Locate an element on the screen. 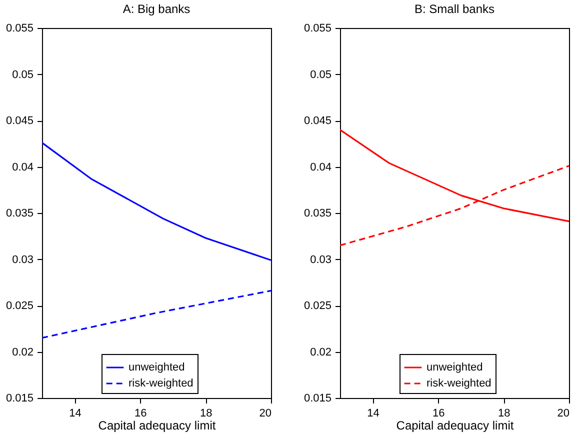  chart-title: A: Big banks is located at coordinates (156, 9).